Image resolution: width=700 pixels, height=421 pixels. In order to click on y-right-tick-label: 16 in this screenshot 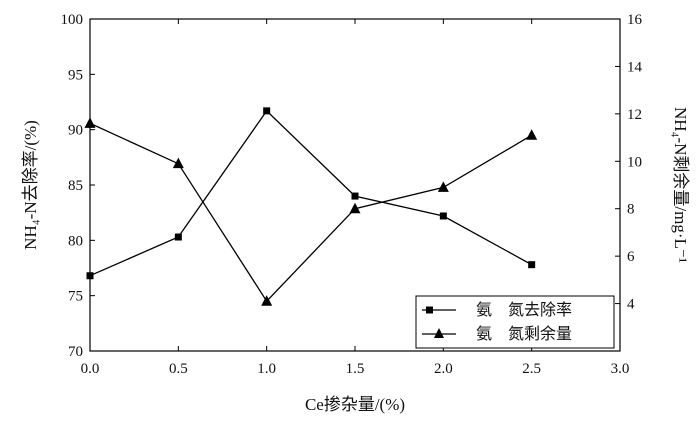, I will do `click(635, 20)`.